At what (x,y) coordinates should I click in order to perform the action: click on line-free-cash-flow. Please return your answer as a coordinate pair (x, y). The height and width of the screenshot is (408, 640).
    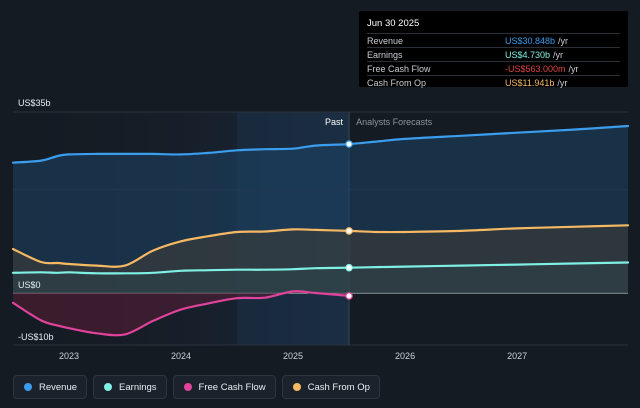
    Looking at the image, I should click on (181, 313).